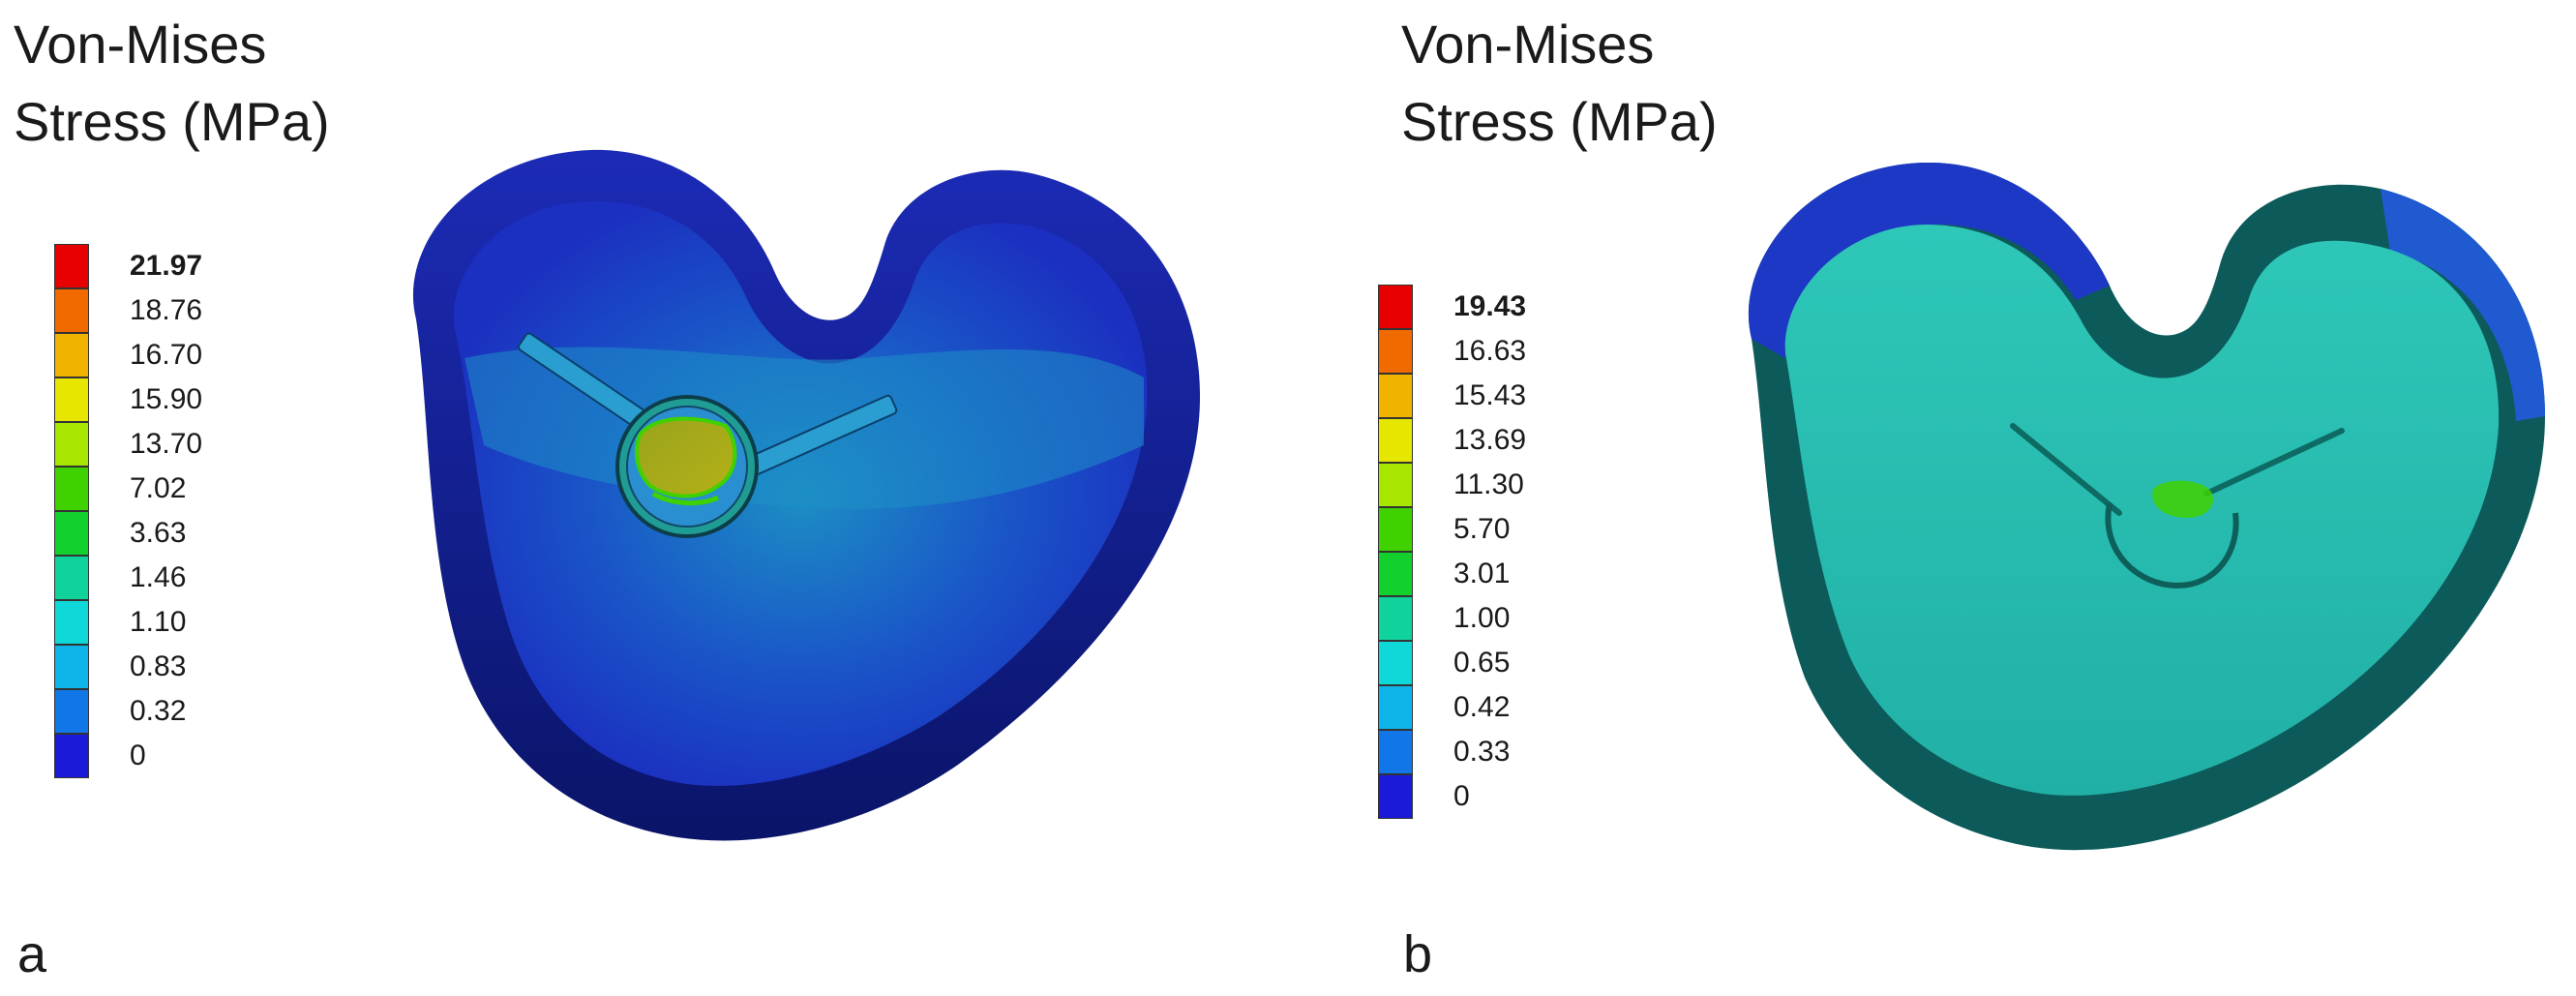 The image size is (2576, 996). What do you see at coordinates (1418, 954) in the screenshot?
I see `panel-label-b: b` at bounding box center [1418, 954].